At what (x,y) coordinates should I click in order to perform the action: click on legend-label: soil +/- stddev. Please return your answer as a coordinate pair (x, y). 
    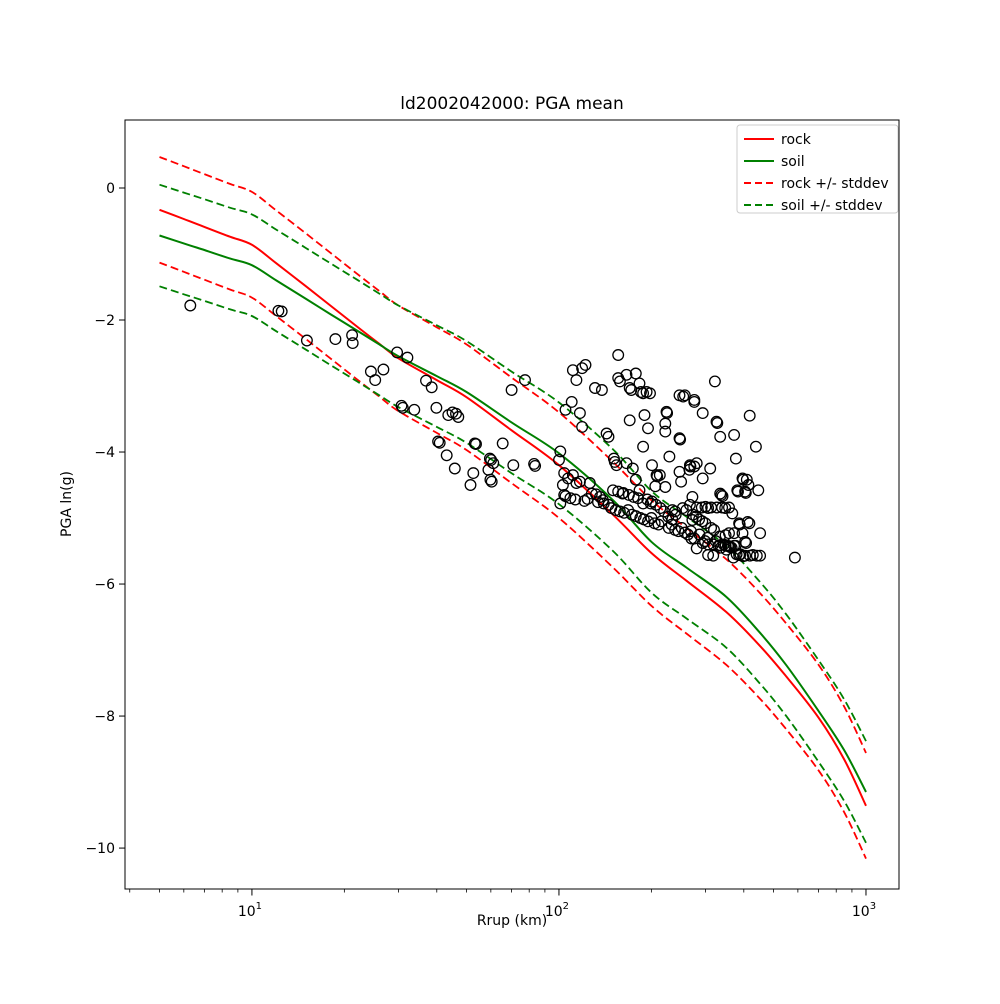
    Looking at the image, I should click on (832, 206).